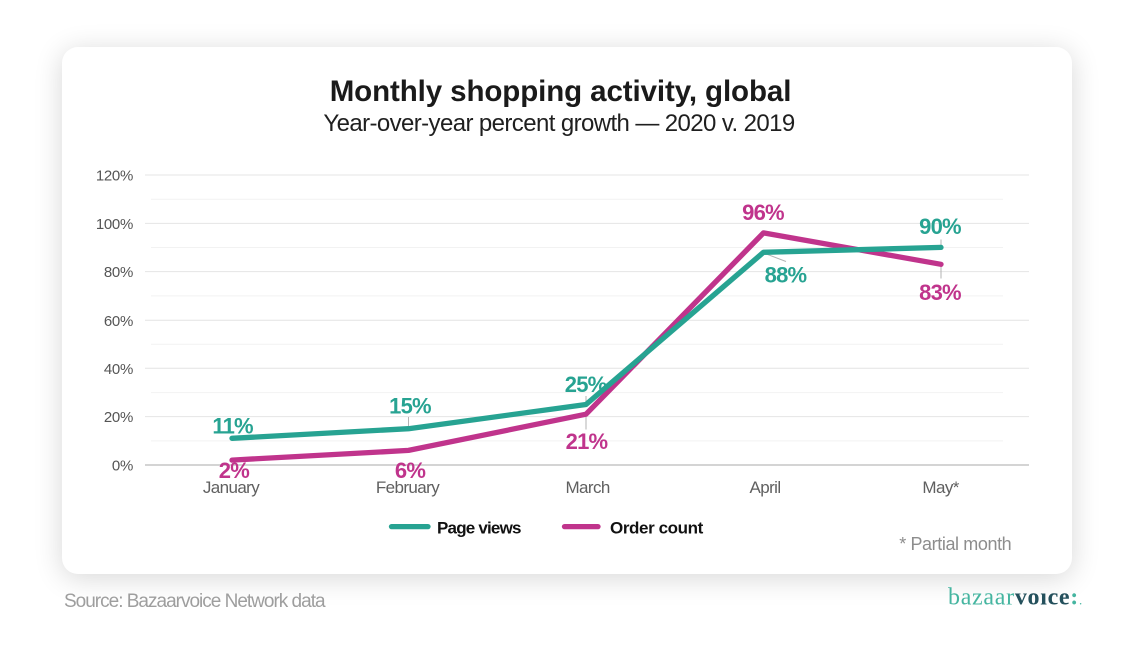 The height and width of the screenshot is (670, 1132). What do you see at coordinates (586, 384) in the screenshot?
I see `svg-text: 25%` at bounding box center [586, 384].